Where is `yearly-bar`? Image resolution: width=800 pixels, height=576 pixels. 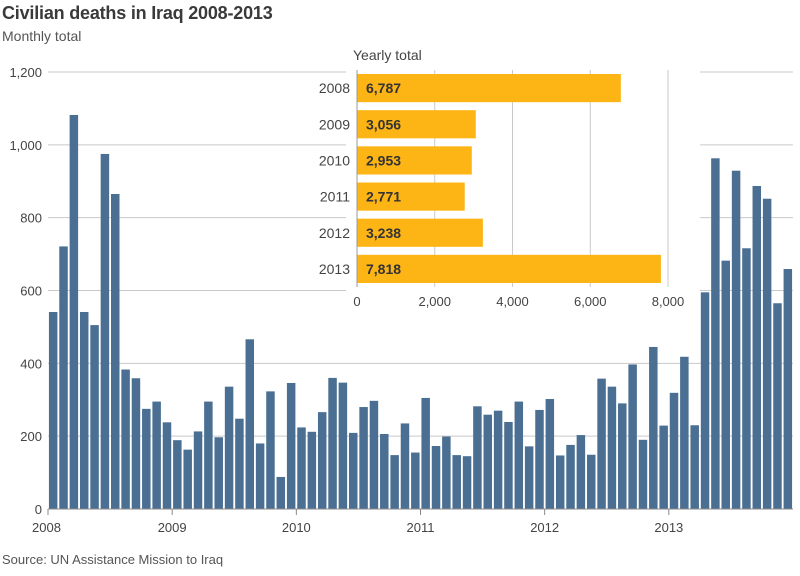 yearly-bar is located at coordinates (509, 269).